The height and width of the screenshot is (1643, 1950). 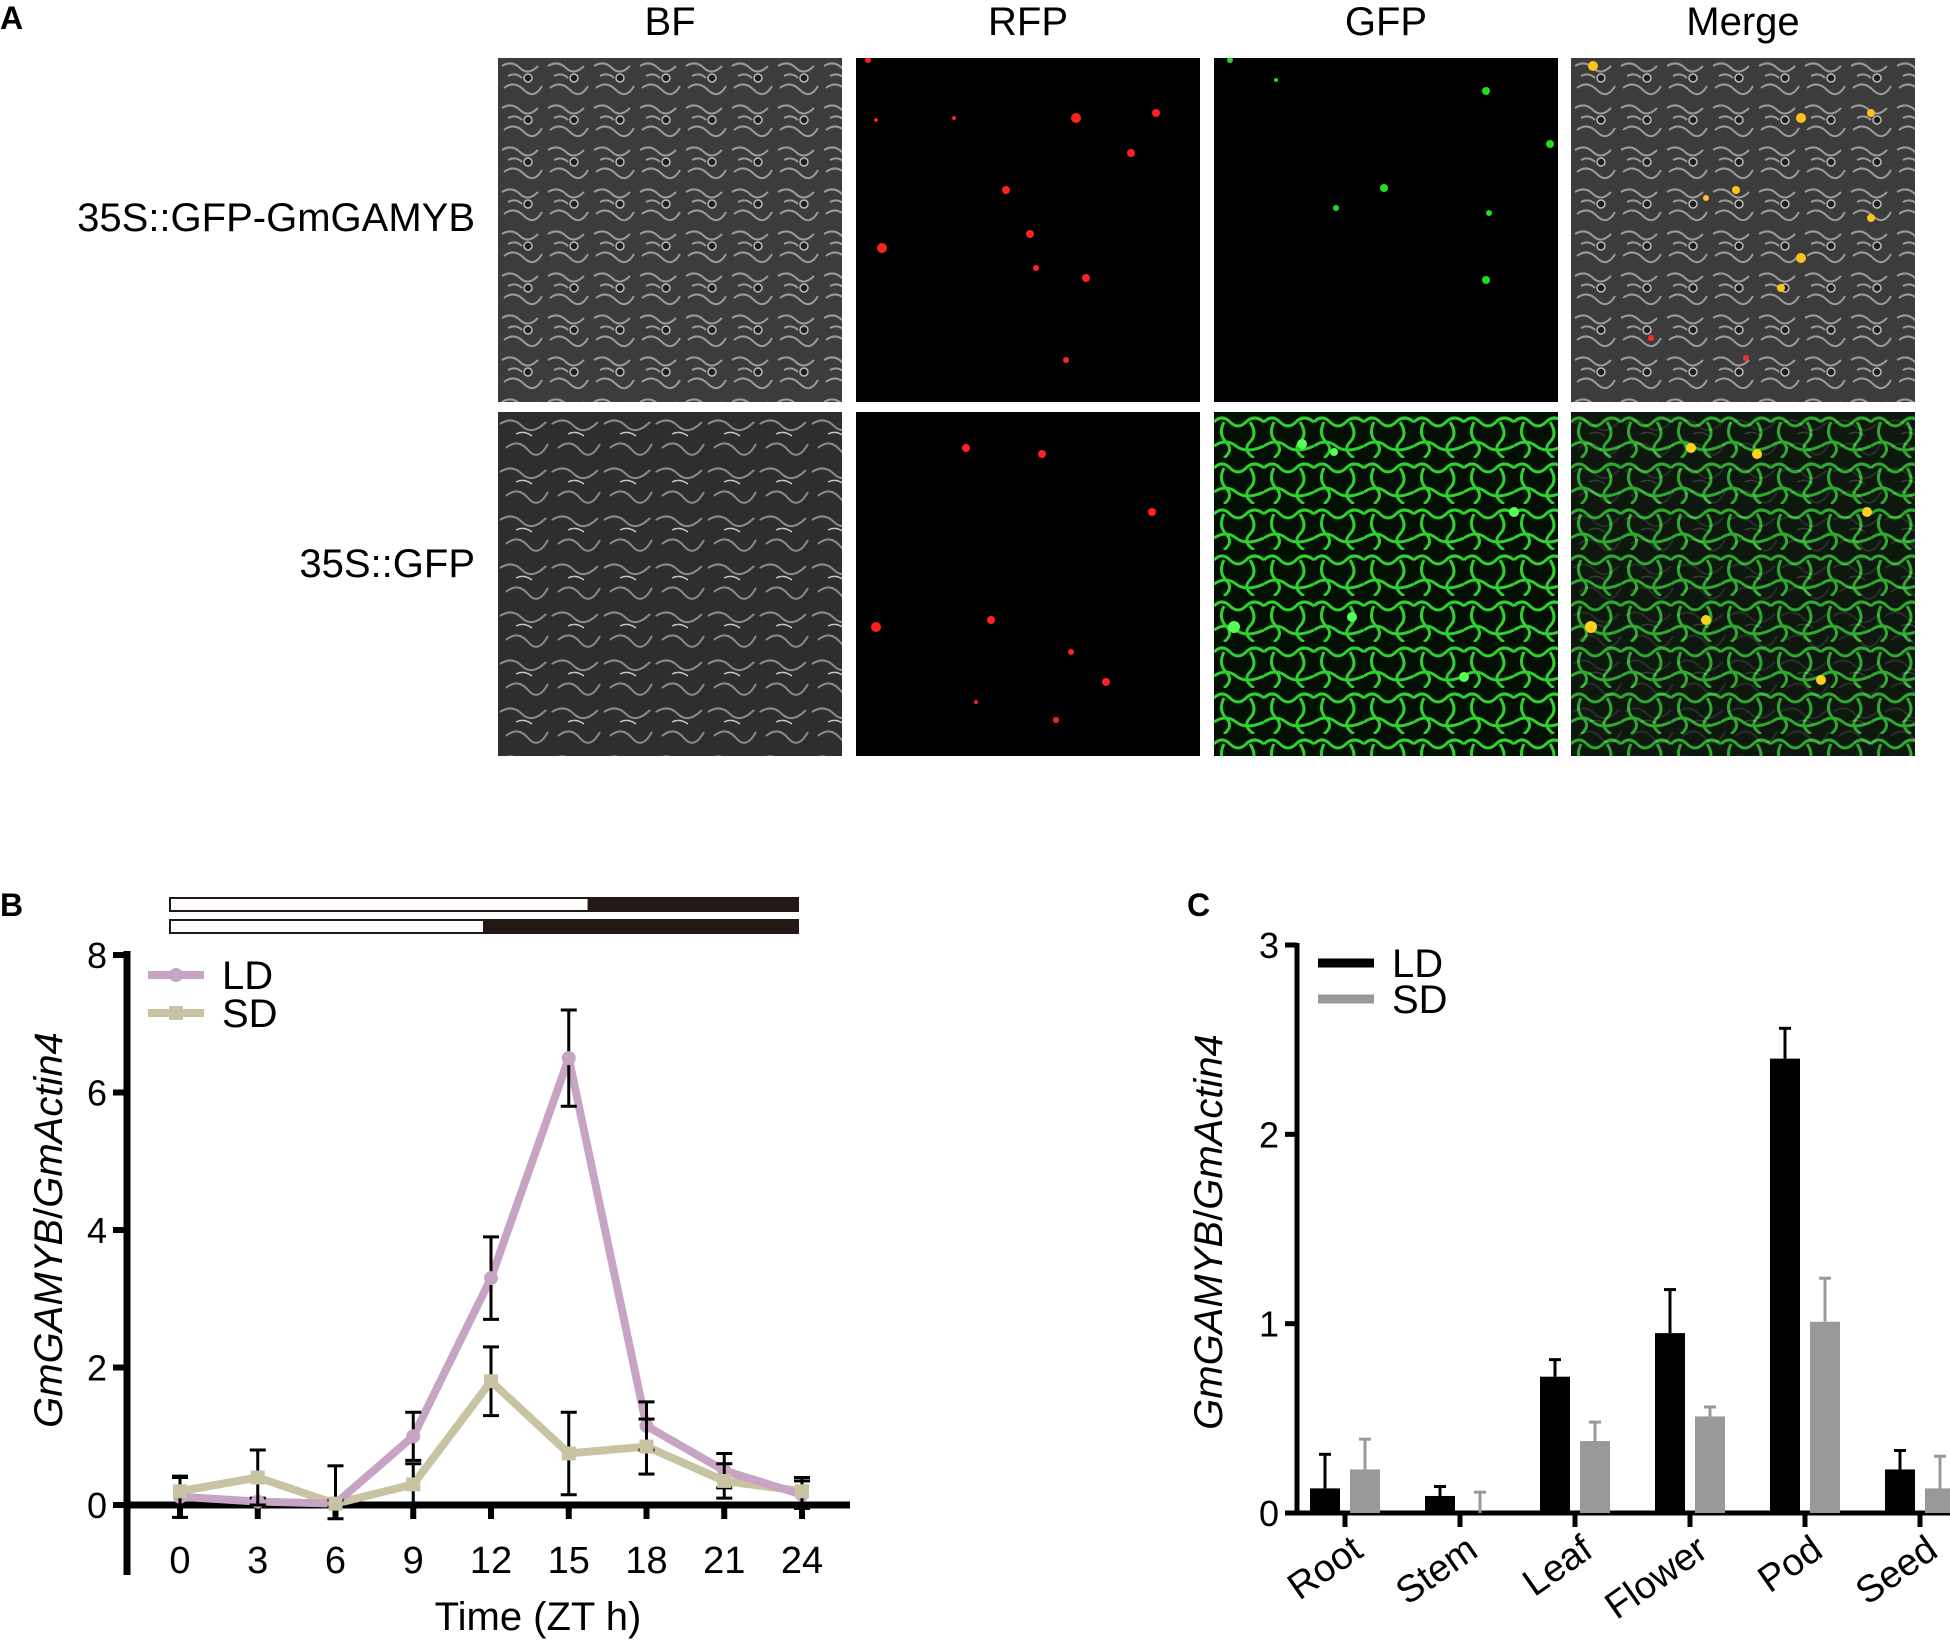 What do you see at coordinates (1325, 1500) in the screenshot?
I see `chart-c-bar-ld-root` at bounding box center [1325, 1500].